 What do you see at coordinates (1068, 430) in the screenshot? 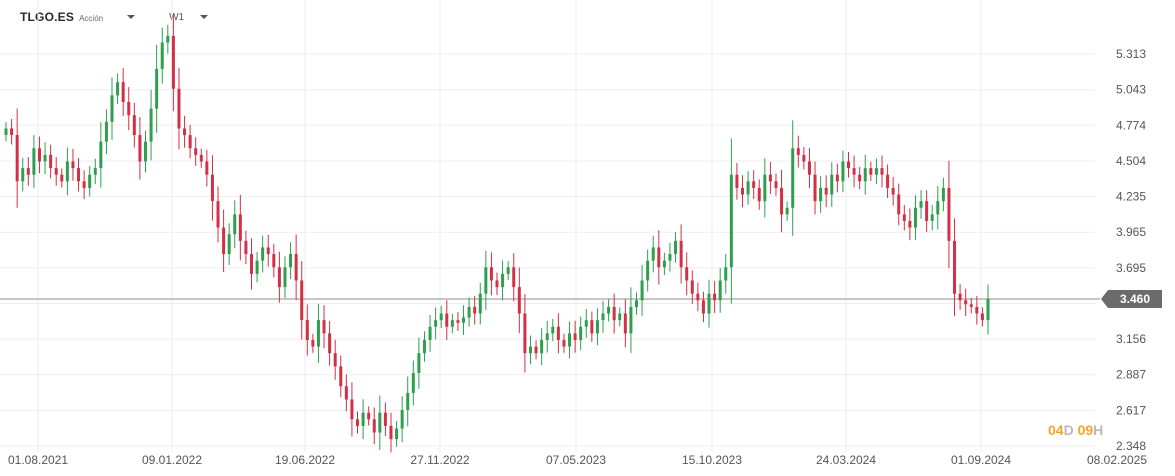
I see `countdown-day-unit: D` at bounding box center [1068, 430].